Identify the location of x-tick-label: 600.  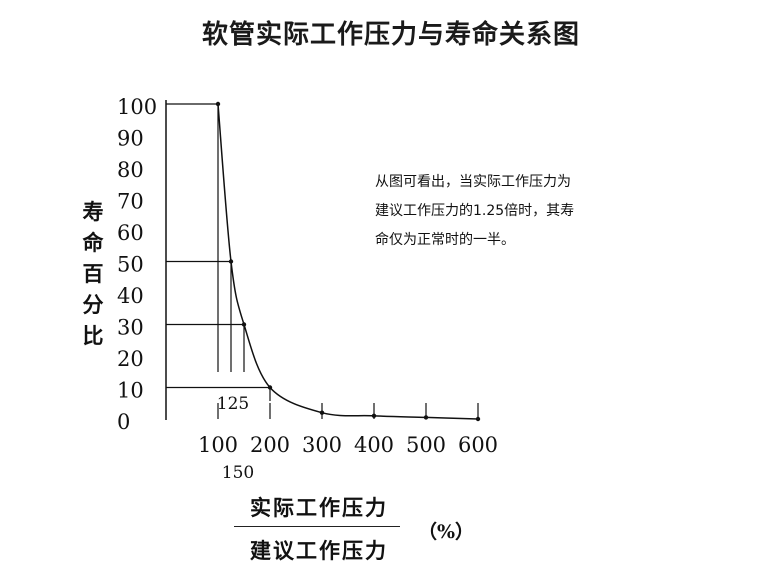
(478, 445).